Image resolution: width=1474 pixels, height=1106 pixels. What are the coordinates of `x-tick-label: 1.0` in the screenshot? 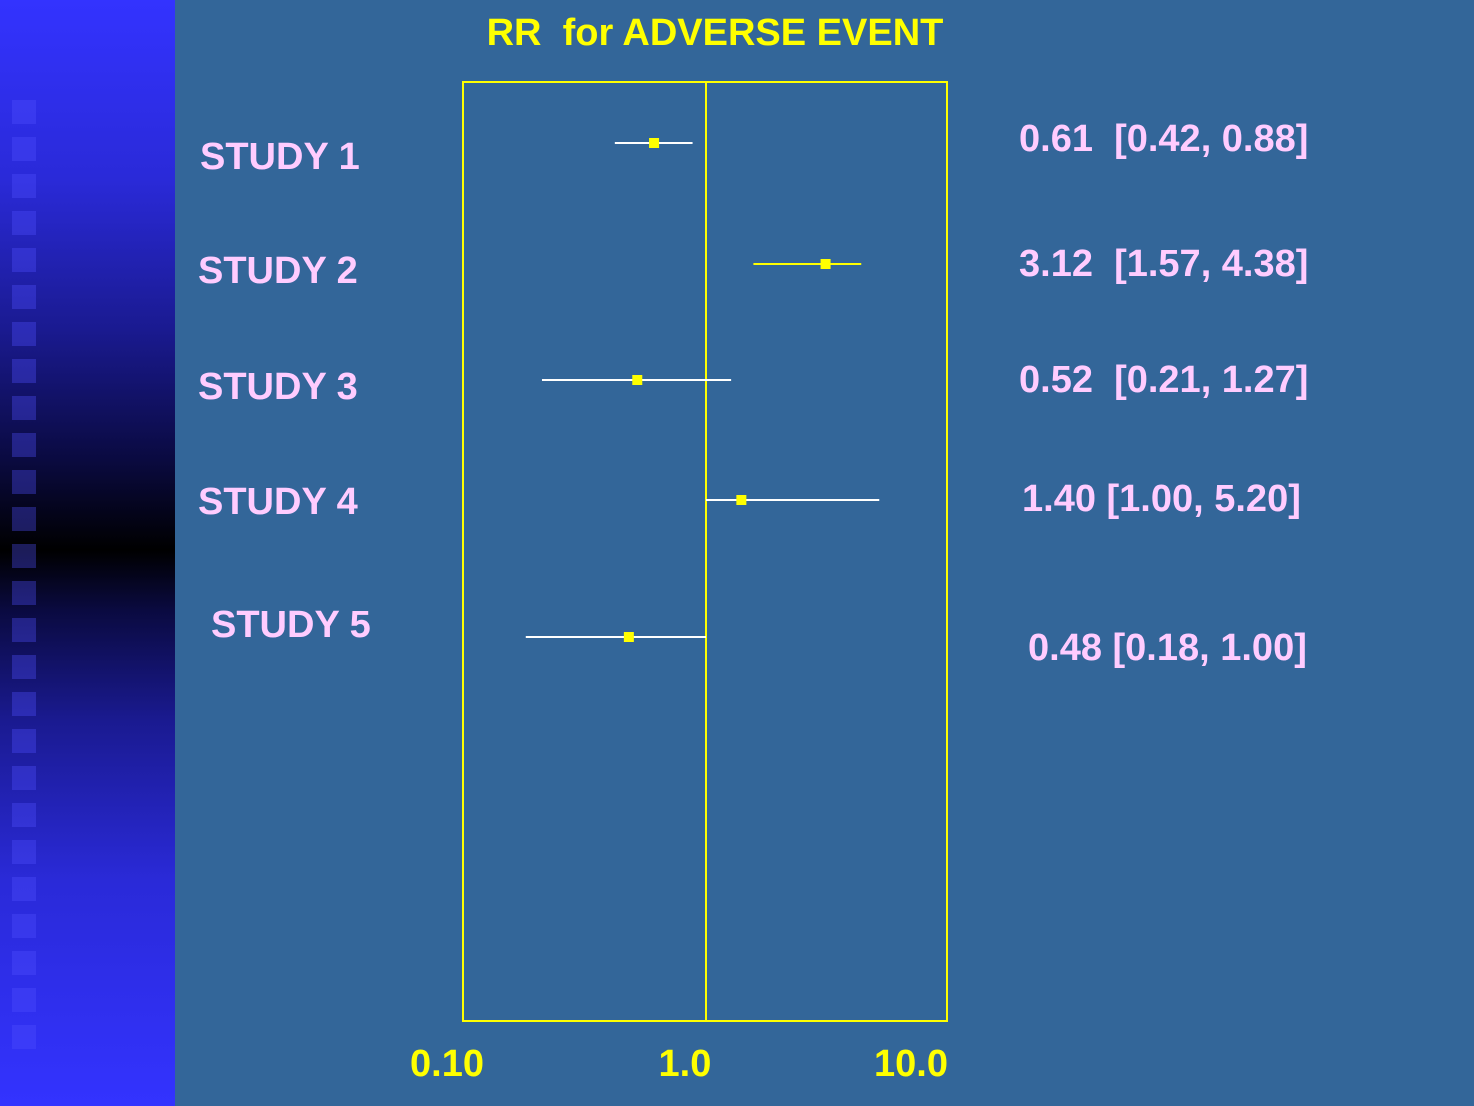 It's located at (685, 1064).